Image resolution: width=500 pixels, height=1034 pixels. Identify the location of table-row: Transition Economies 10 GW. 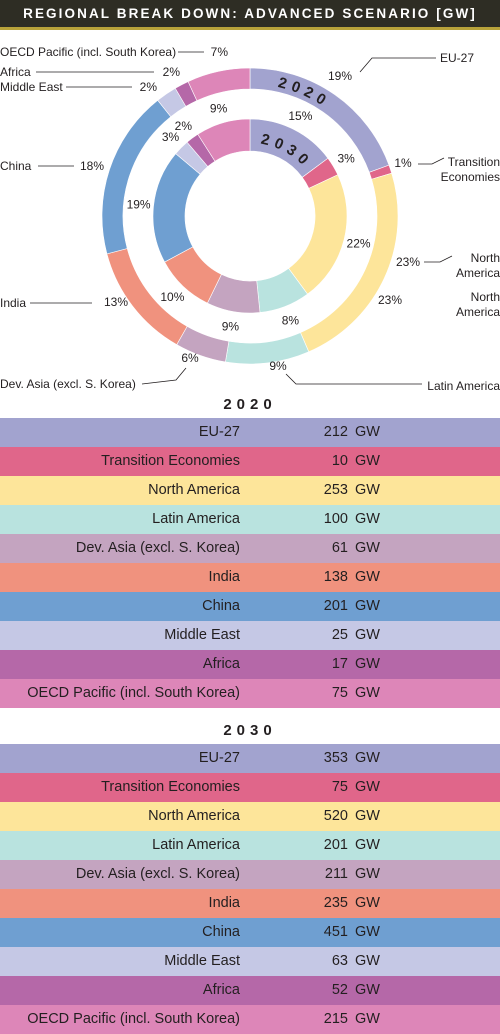
(250, 461).